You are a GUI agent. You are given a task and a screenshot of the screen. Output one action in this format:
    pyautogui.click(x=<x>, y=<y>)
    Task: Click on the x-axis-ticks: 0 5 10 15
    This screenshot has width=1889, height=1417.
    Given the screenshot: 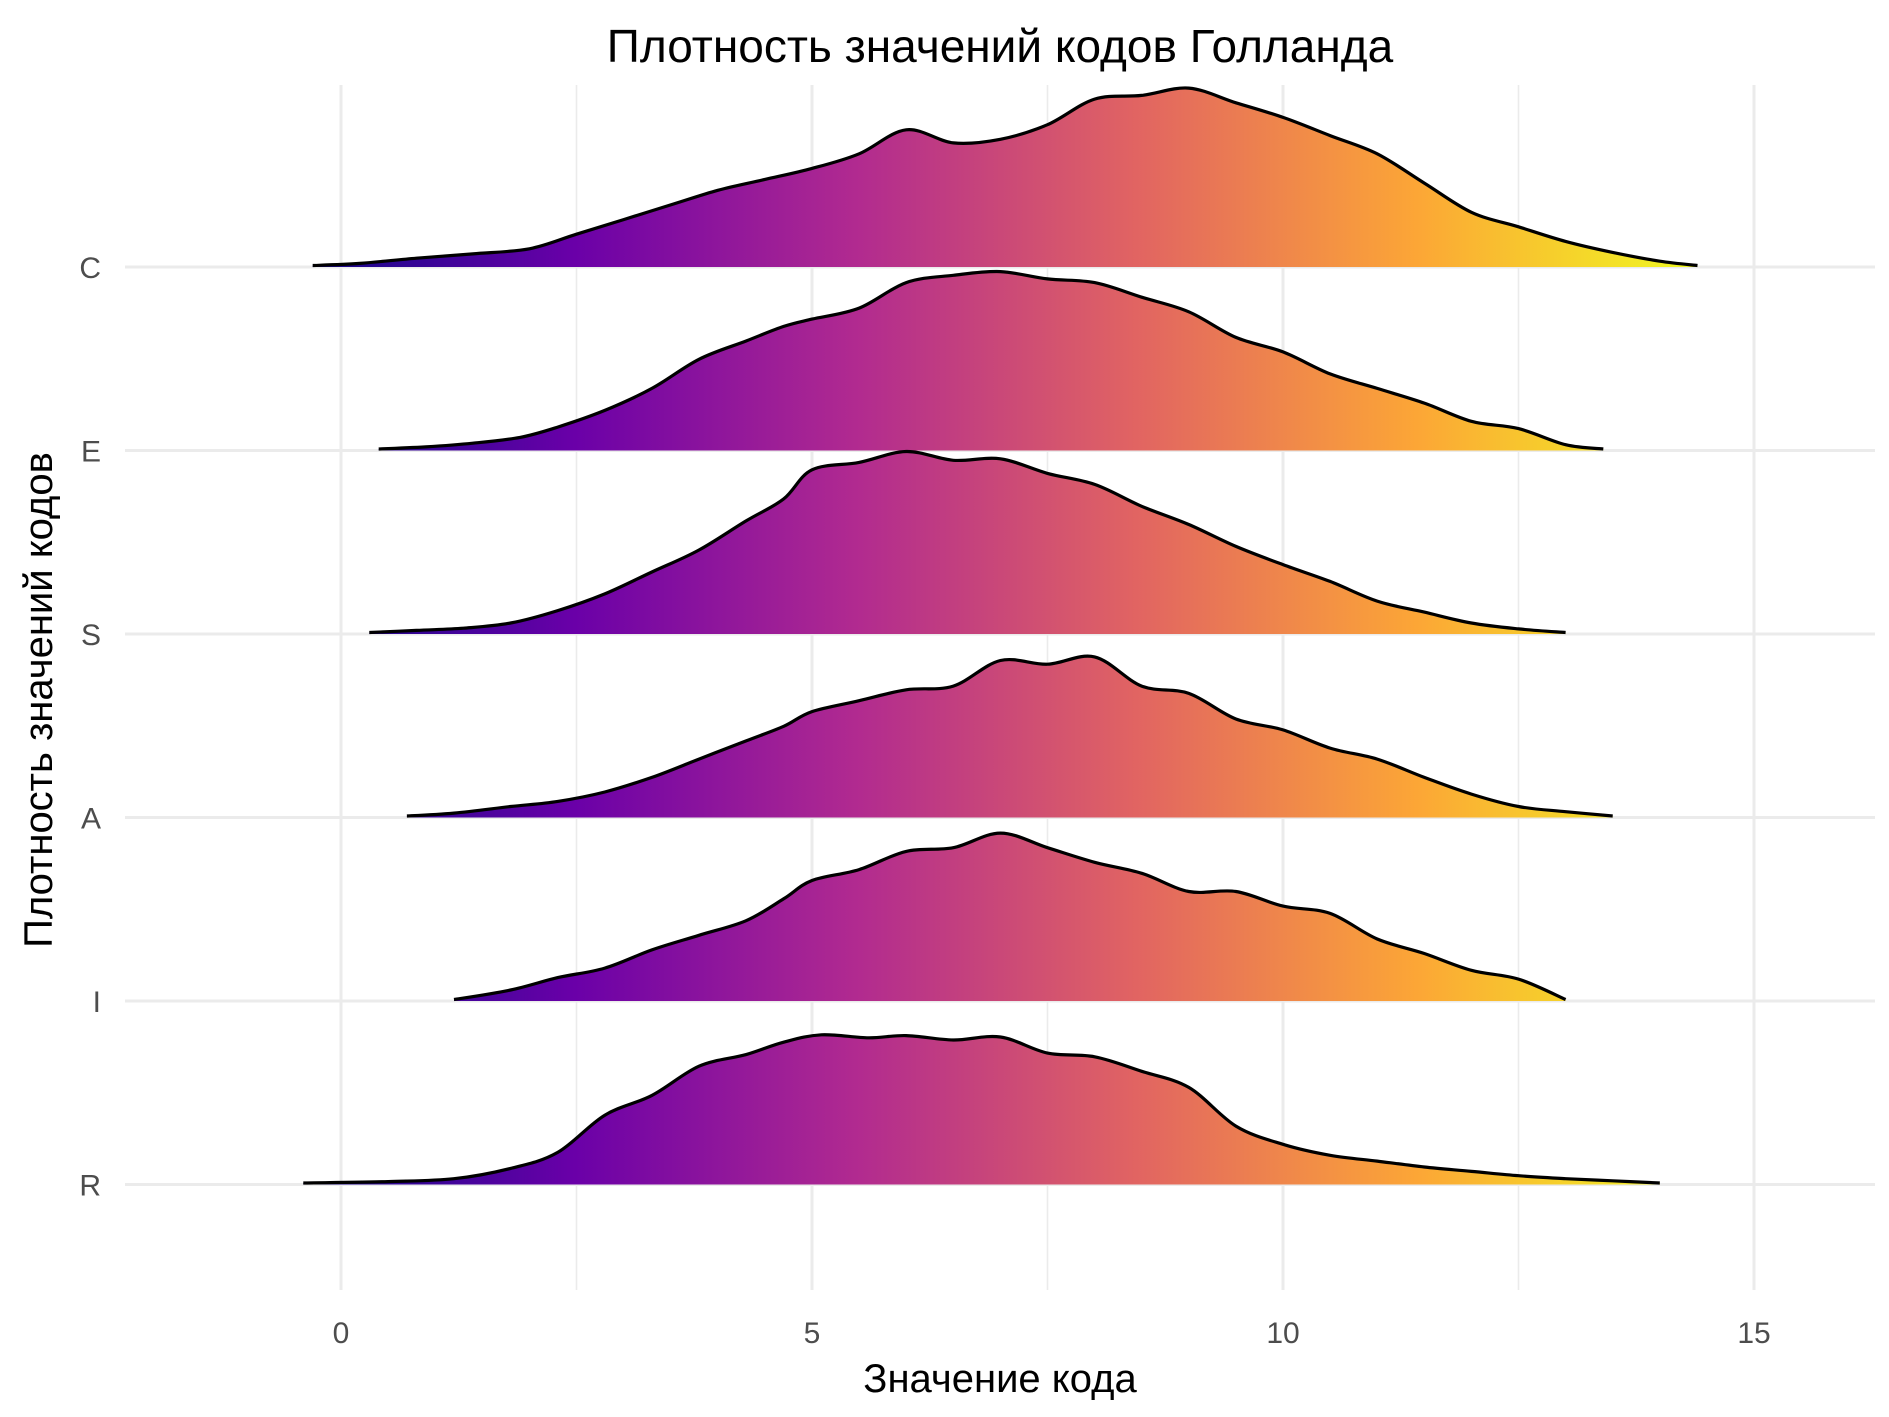 What is the action you would take?
    pyautogui.click(x=1052, y=1333)
    